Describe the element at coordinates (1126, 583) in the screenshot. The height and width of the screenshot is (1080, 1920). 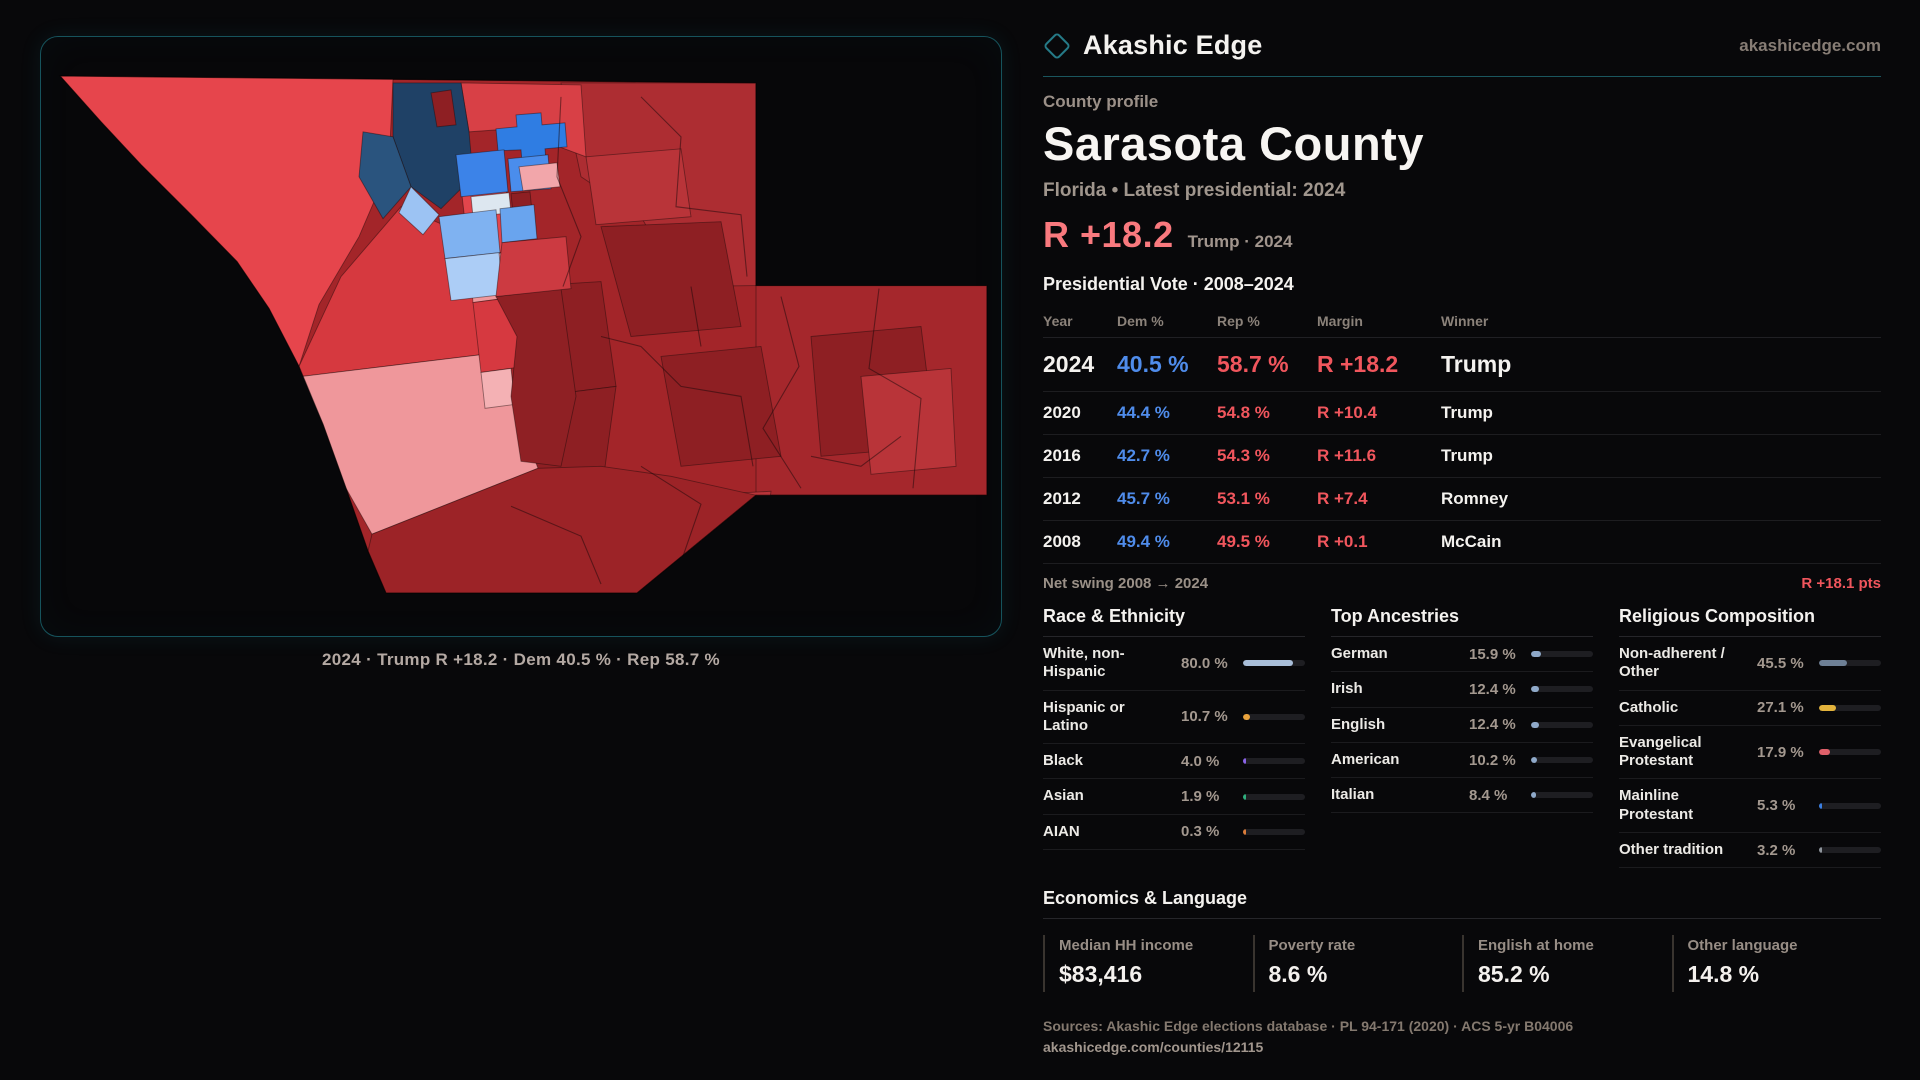
I see `net-swing-label: Net swing 2008 → 2024` at that location.